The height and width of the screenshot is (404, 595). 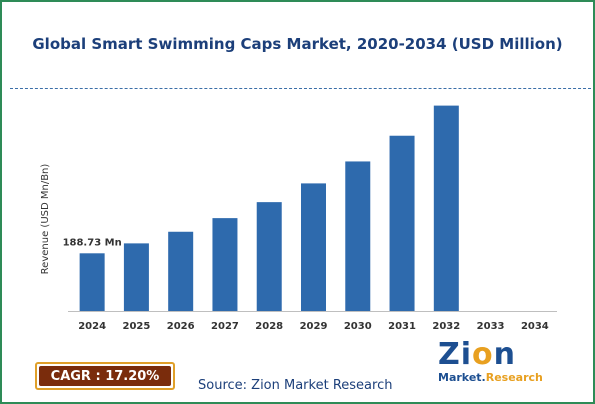 What do you see at coordinates (535, 326) in the screenshot?
I see `x-tick-label: 2034` at bounding box center [535, 326].